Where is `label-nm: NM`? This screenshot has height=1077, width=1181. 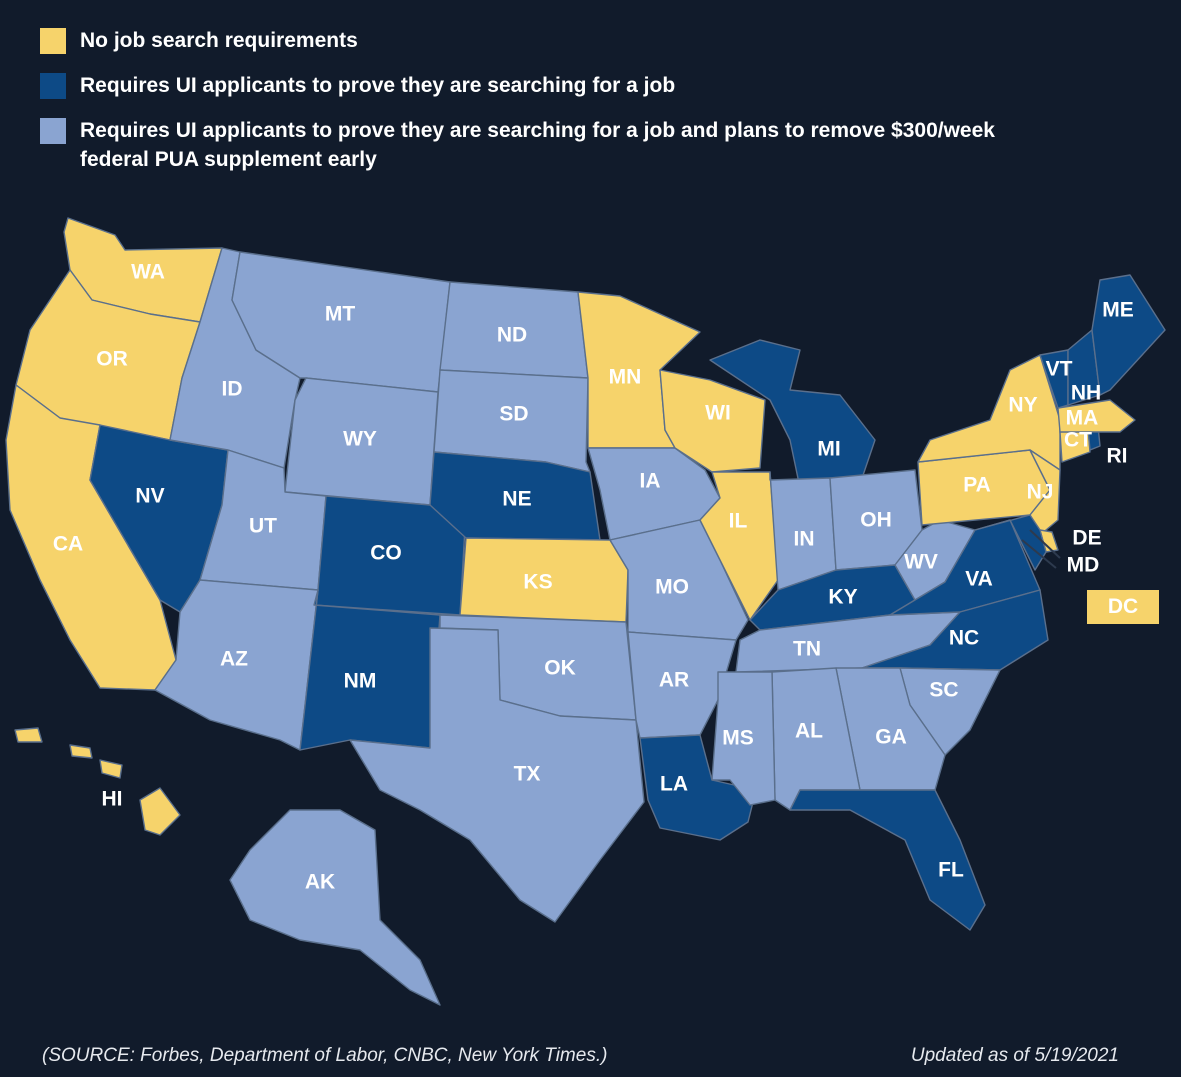 label-nm: NM is located at coordinates (360, 681).